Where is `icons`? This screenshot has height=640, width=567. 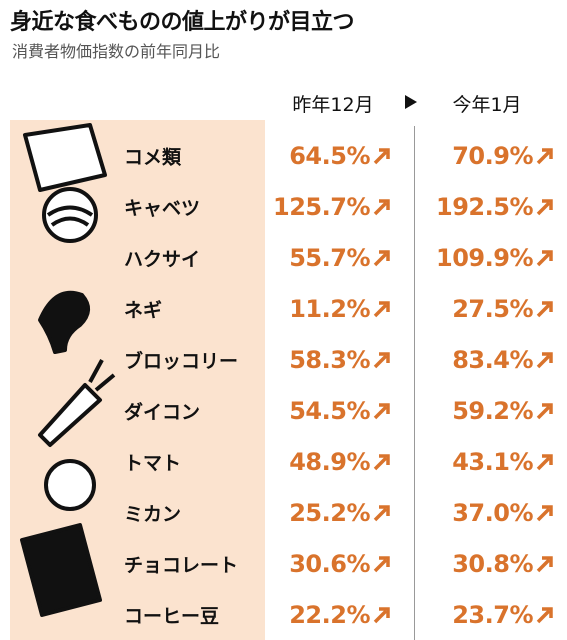 icons is located at coordinates (68, 370).